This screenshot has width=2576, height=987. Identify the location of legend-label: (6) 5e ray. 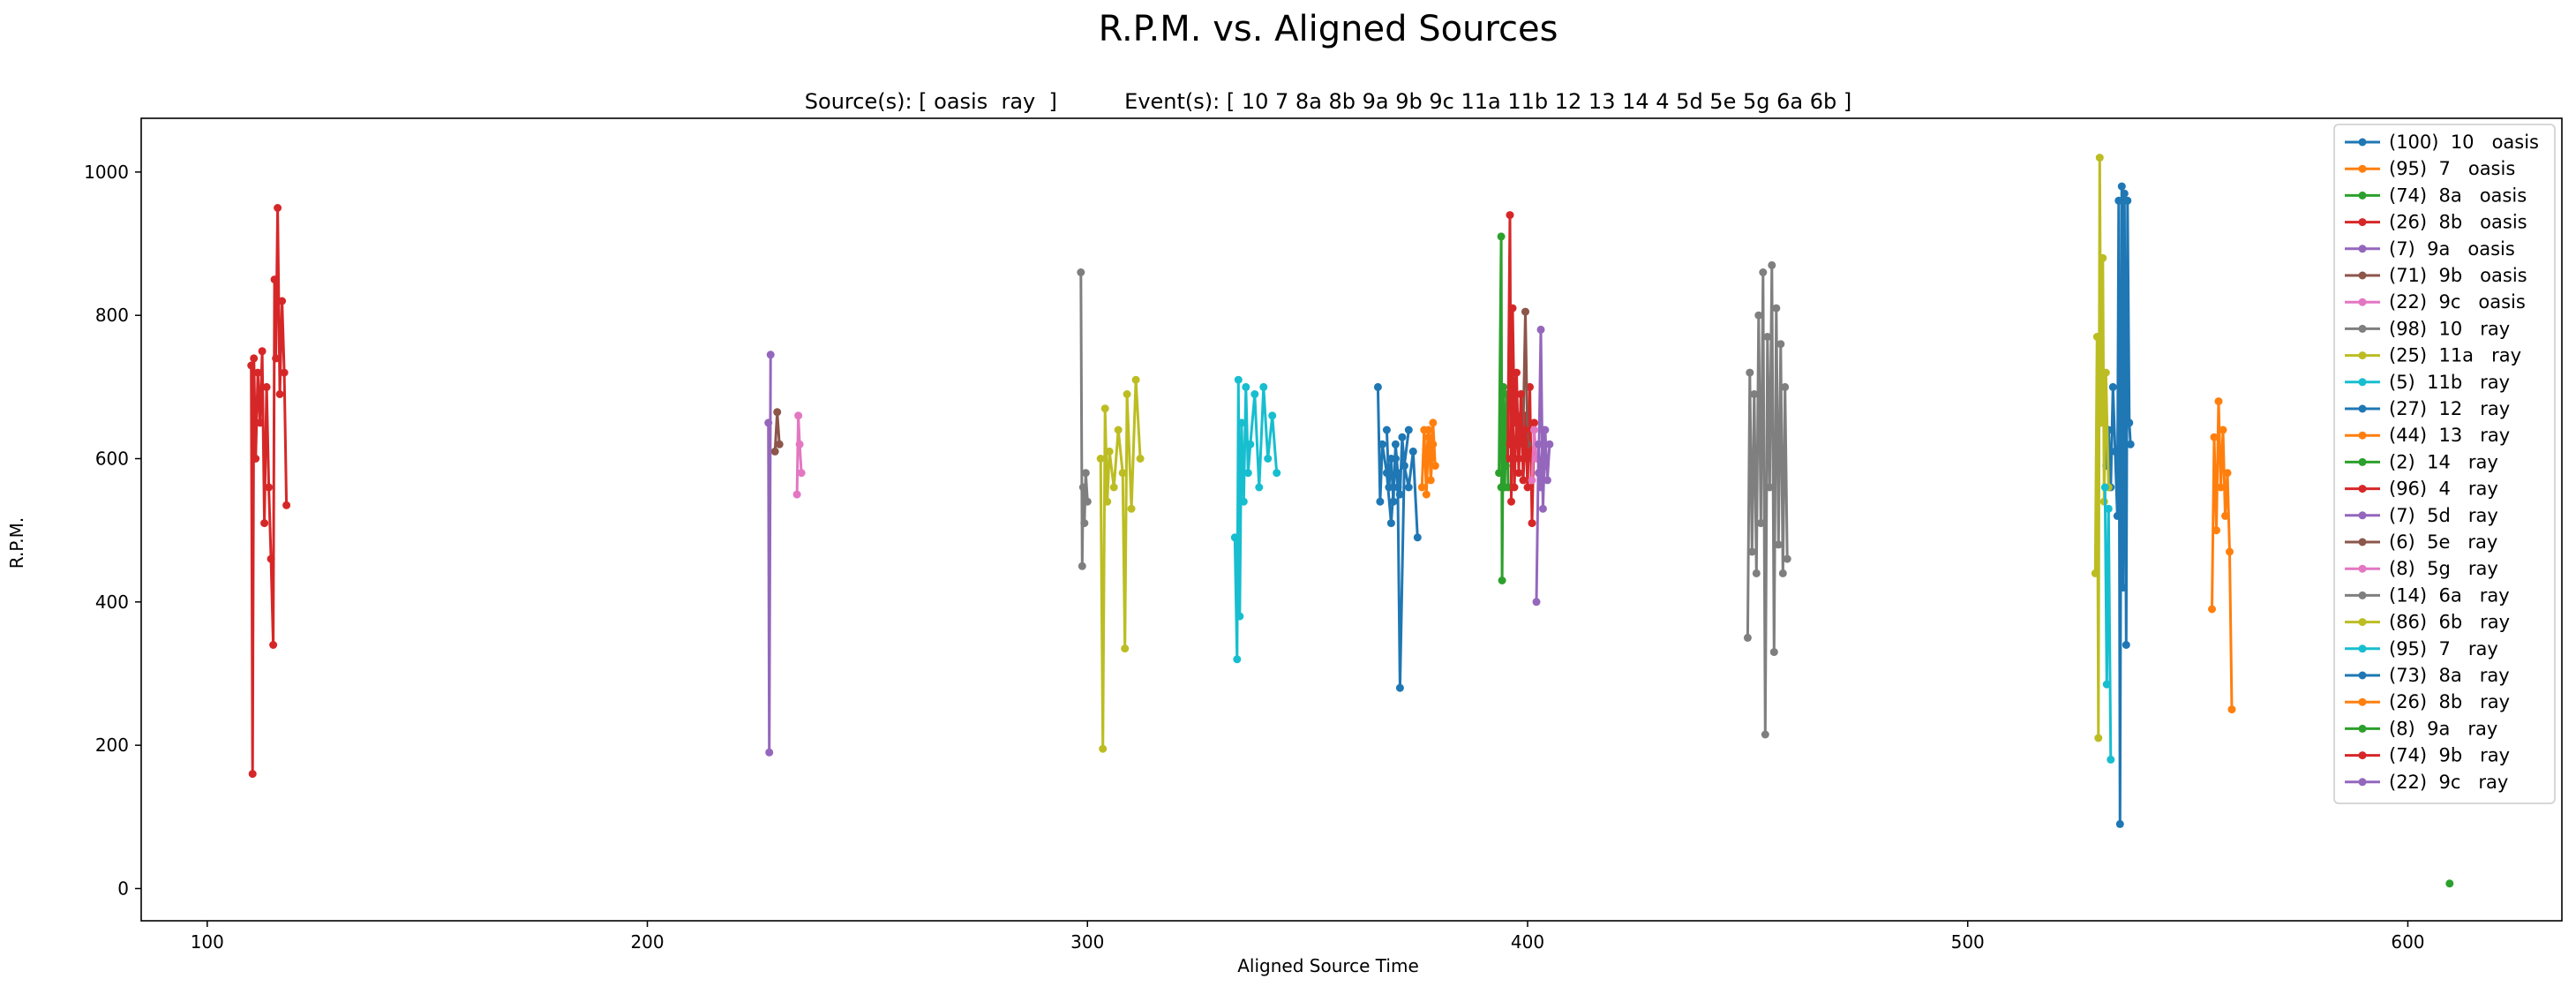
(2443, 542).